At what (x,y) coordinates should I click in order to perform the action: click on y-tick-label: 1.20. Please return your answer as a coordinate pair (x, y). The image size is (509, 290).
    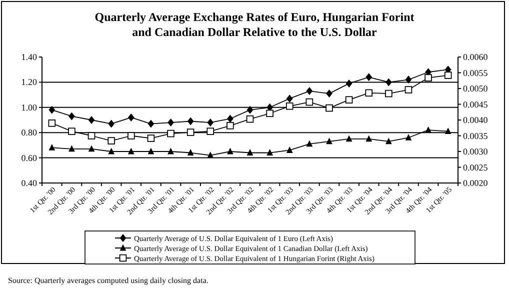
    Looking at the image, I should click on (29, 82).